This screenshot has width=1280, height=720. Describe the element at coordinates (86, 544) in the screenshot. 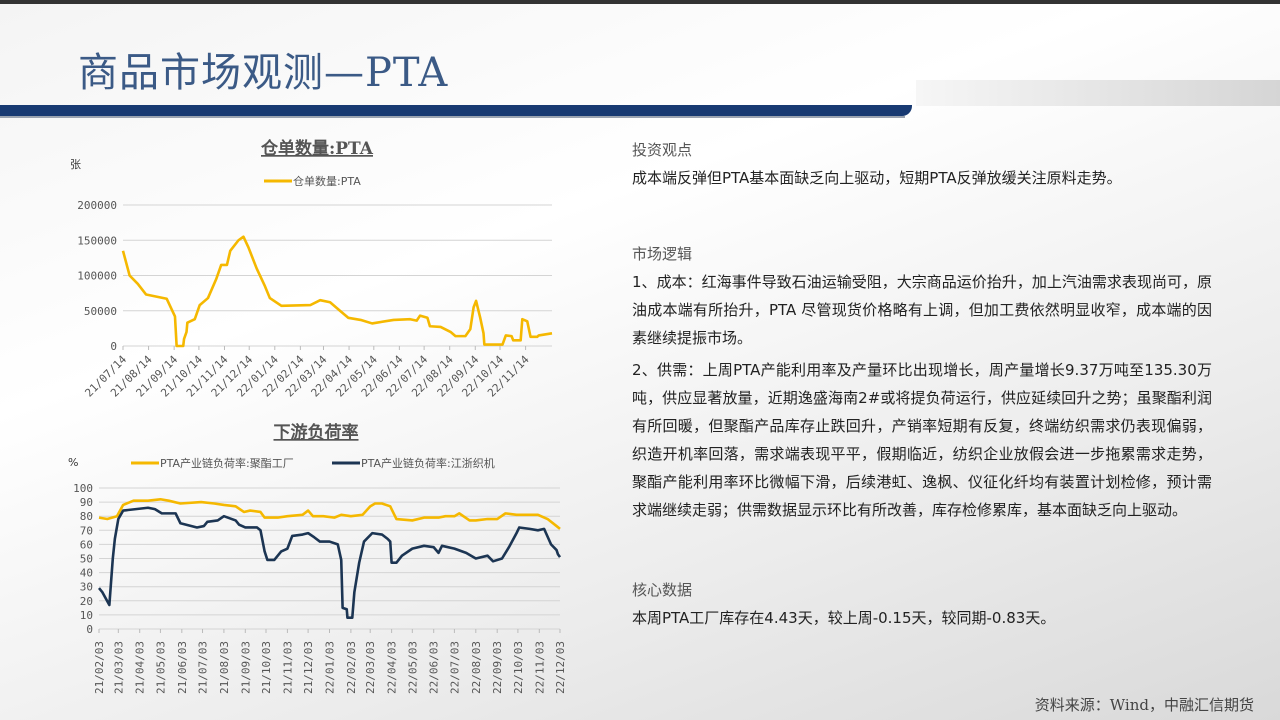

I see `y-tick-label: 60` at that location.